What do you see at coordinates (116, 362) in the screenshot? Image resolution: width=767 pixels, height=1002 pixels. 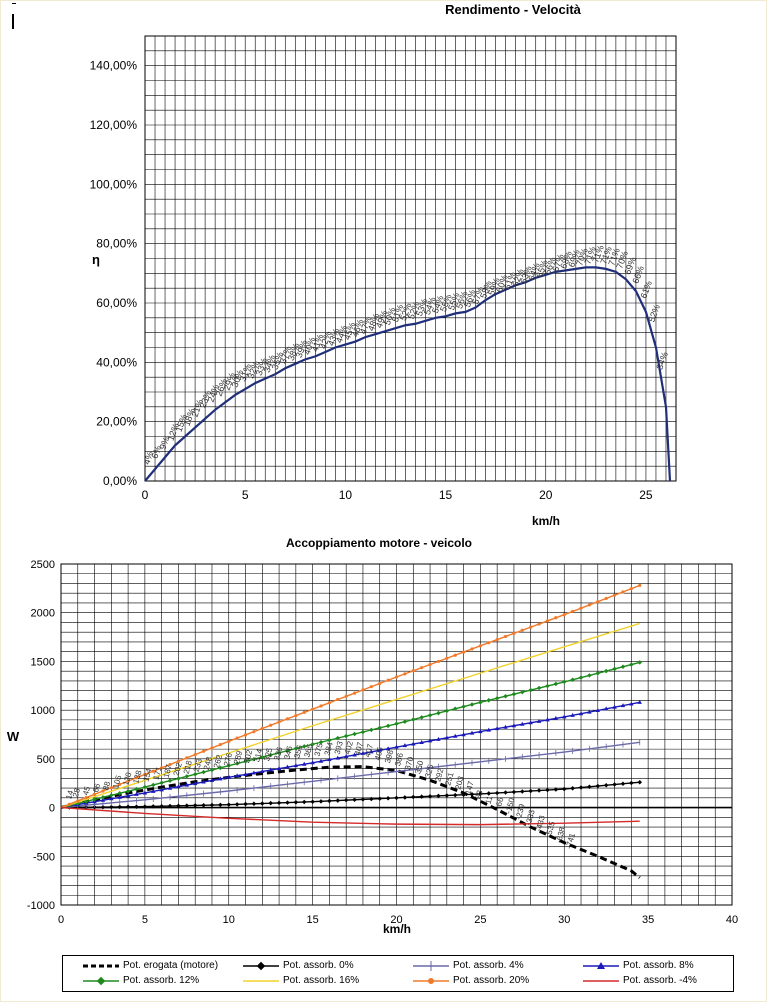 I see `y-tick-label: 40,00%` at bounding box center [116, 362].